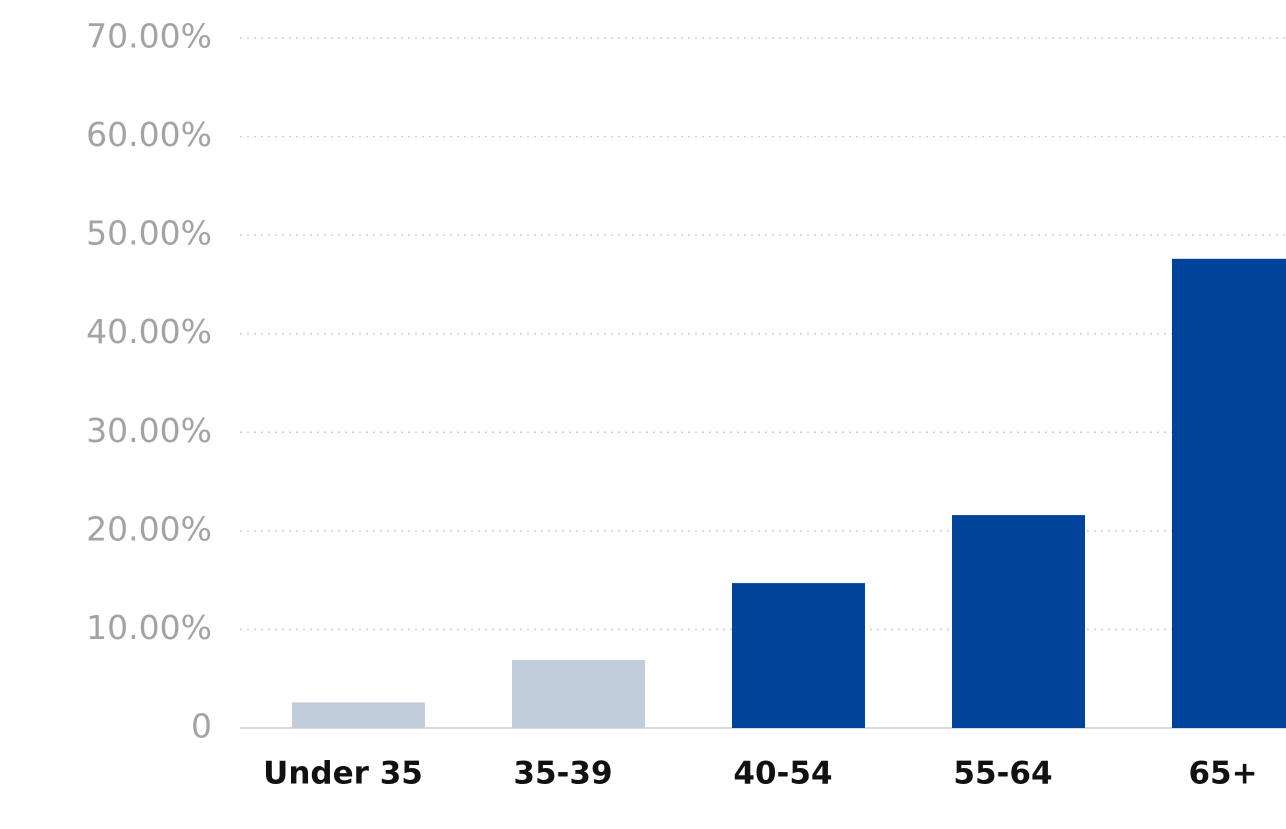 The height and width of the screenshot is (829, 1286). Describe the element at coordinates (149, 134) in the screenshot. I see `y-tick-label: 60.00%` at that location.